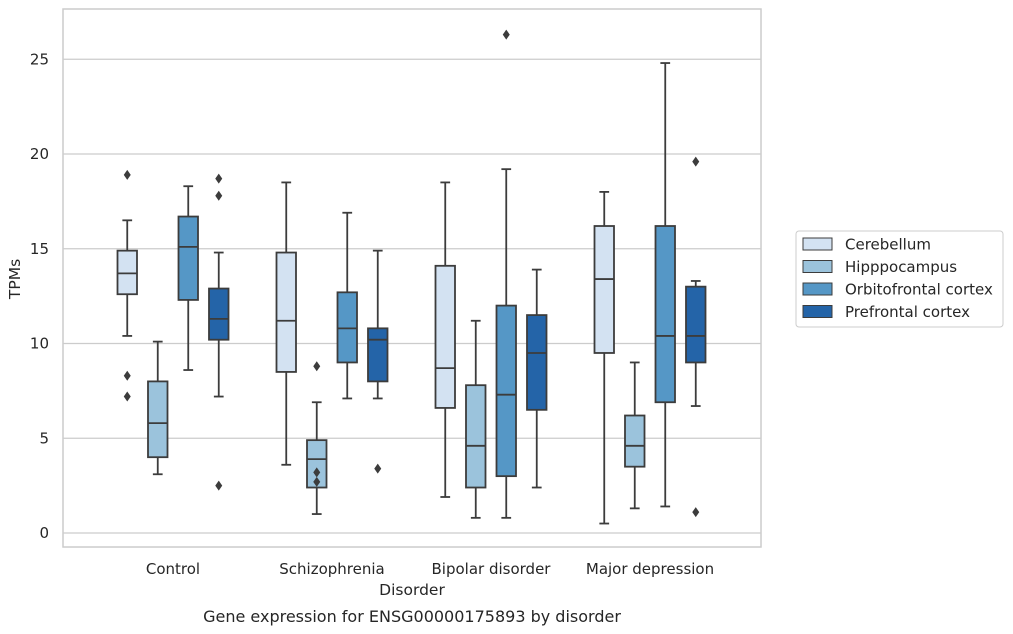 The width and height of the screenshot is (1013, 634). Describe the element at coordinates (173, 569) in the screenshot. I see `x-tick-label: Control` at that location.